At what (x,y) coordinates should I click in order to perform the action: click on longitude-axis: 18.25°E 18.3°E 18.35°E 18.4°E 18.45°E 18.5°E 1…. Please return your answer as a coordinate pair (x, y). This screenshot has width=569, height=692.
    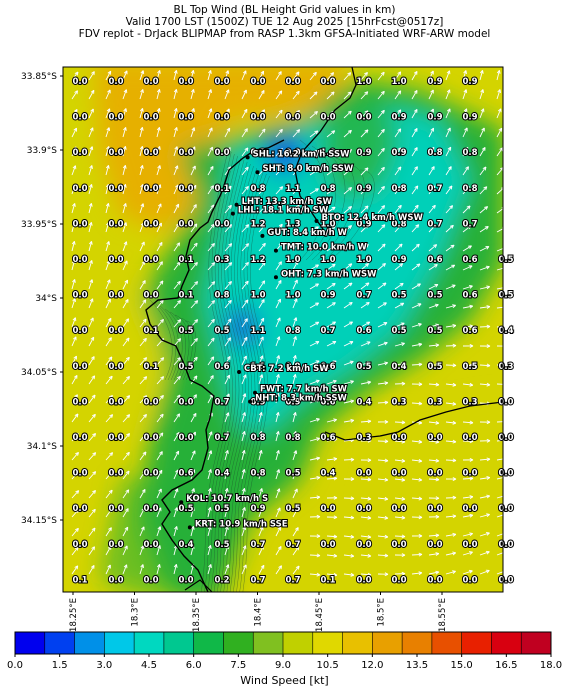
    Looking at the image, I should click on (258, 612).